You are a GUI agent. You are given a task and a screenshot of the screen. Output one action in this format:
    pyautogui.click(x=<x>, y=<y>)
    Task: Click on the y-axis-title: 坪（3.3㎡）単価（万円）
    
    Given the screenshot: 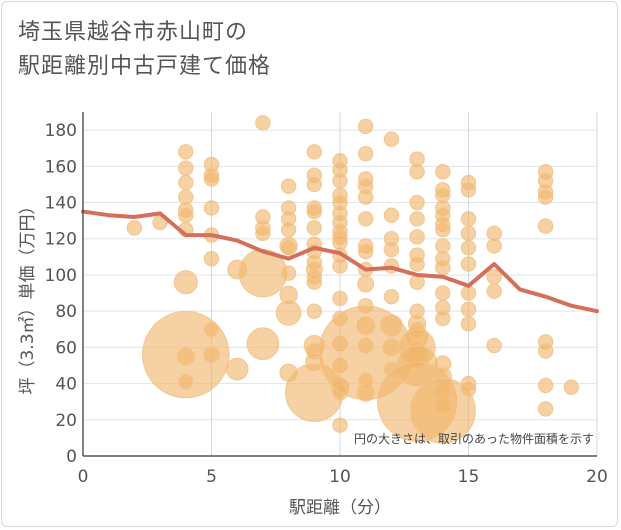 What is the action you would take?
    pyautogui.click(x=28, y=295)
    